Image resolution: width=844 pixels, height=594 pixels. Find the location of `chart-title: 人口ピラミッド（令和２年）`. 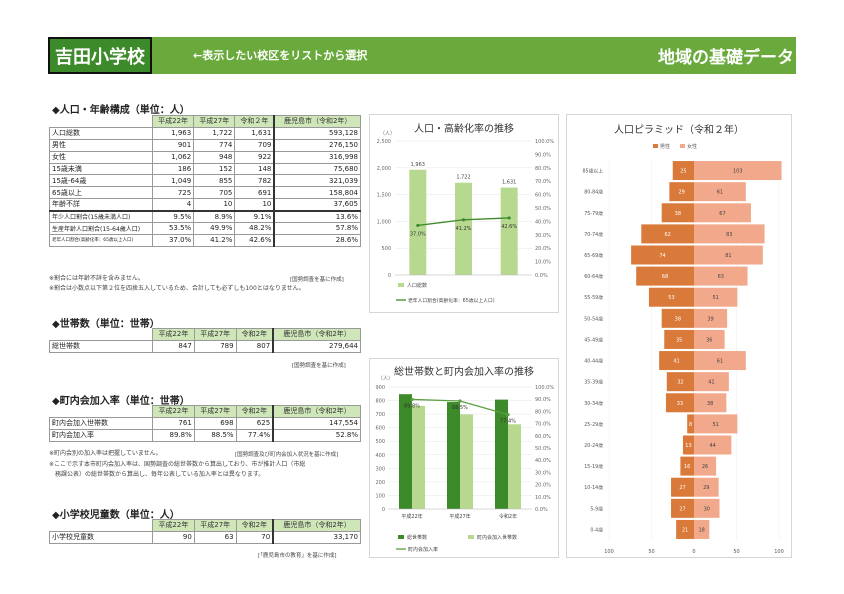

chart-title: 人口ピラミッド（令和２年） is located at coordinates (679, 130).